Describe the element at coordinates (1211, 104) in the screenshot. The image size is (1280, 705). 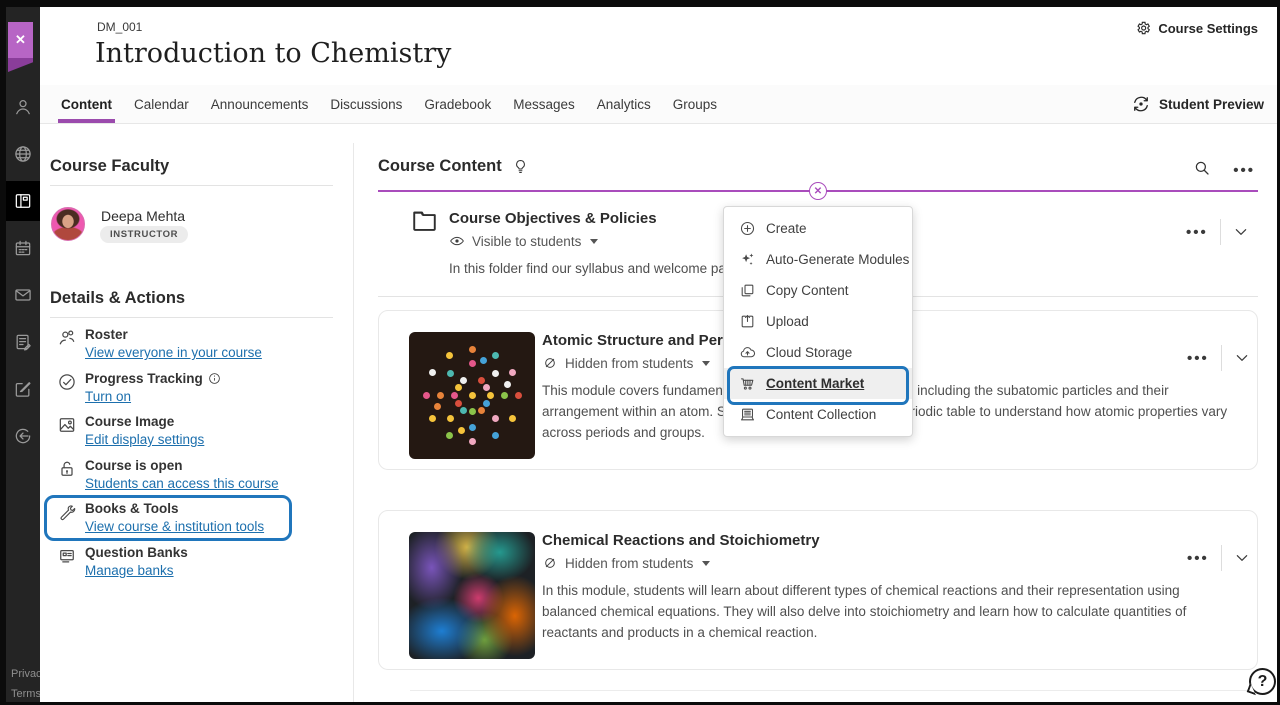
I see `student-preview-label: Student Preview` at that location.